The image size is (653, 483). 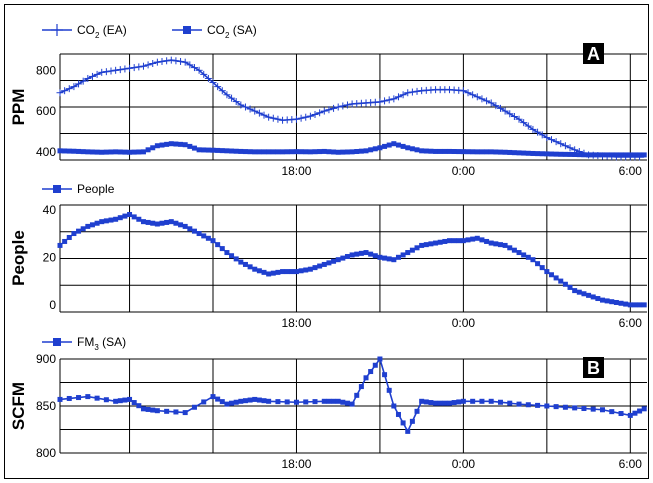 What do you see at coordinates (352, 395) in the screenshot?
I see `series-line-fm3-sa-` at bounding box center [352, 395].